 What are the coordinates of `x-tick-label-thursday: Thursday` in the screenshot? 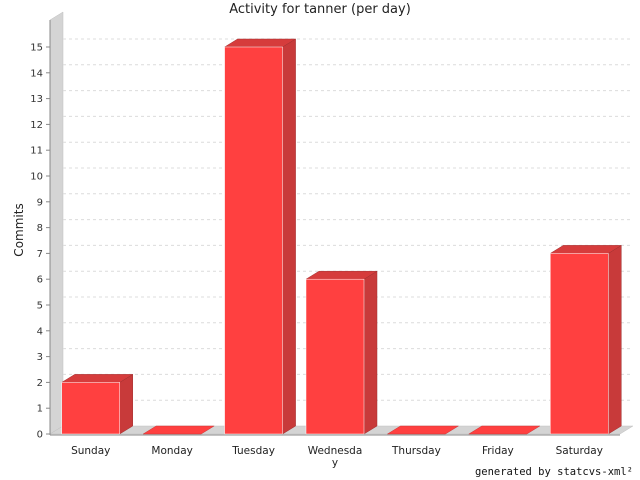 It's located at (416, 451).